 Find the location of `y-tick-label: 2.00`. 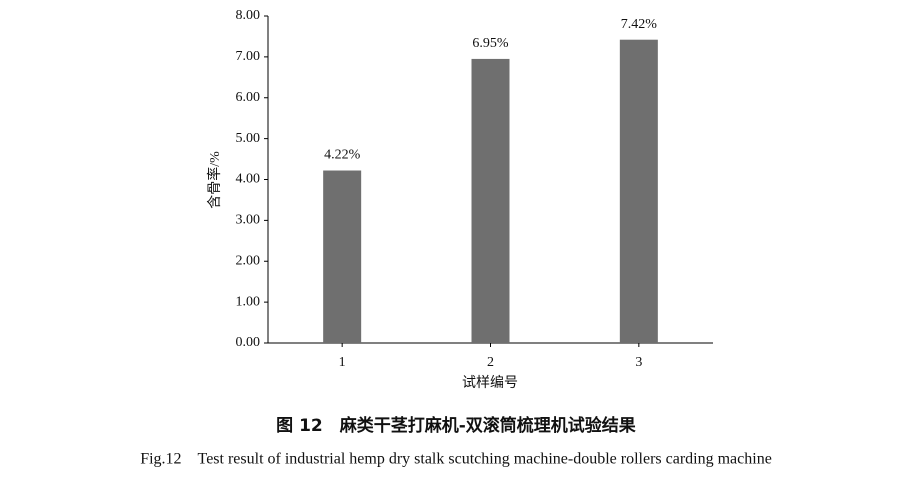

y-tick-label: 2.00 is located at coordinates (248, 260).